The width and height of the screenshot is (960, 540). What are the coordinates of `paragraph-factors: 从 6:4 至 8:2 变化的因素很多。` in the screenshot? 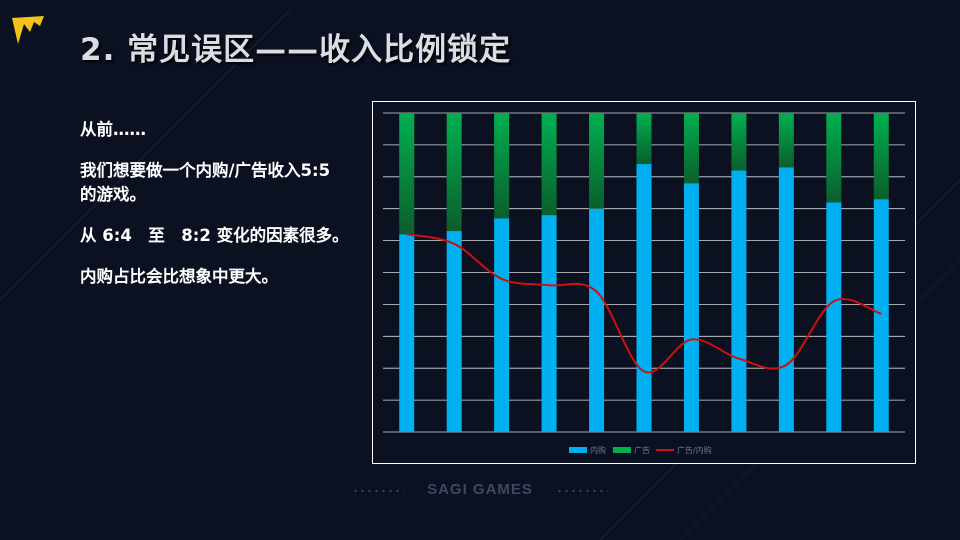 It's located at (215, 236).